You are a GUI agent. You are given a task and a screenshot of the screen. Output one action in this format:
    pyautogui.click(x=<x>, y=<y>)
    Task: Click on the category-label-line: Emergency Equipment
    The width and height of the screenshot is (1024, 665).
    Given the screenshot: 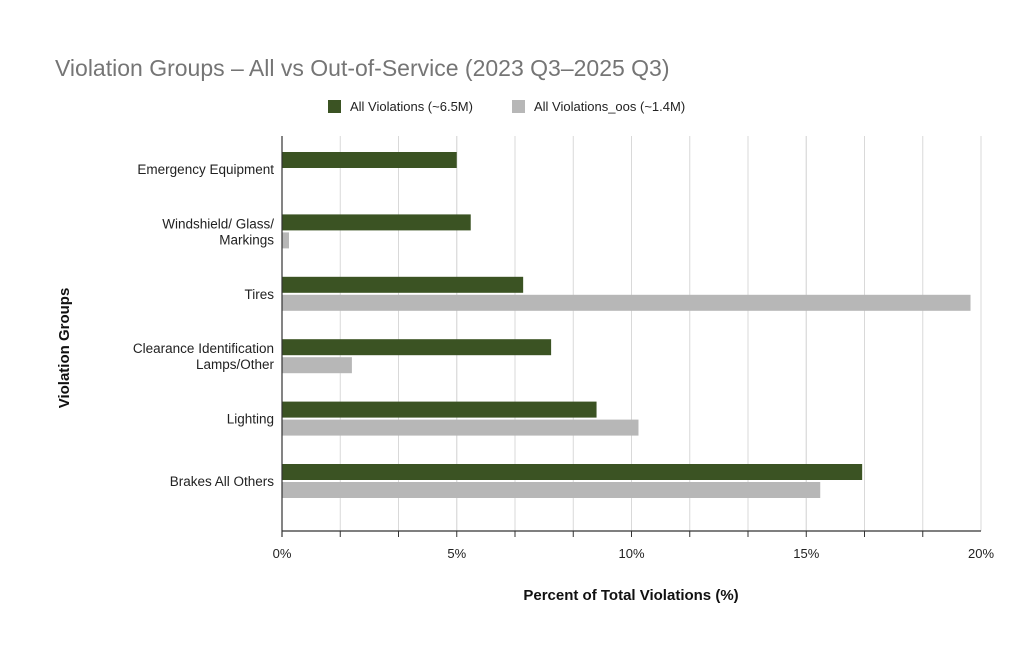 What is the action you would take?
    pyautogui.click(x=205, y=169)
    